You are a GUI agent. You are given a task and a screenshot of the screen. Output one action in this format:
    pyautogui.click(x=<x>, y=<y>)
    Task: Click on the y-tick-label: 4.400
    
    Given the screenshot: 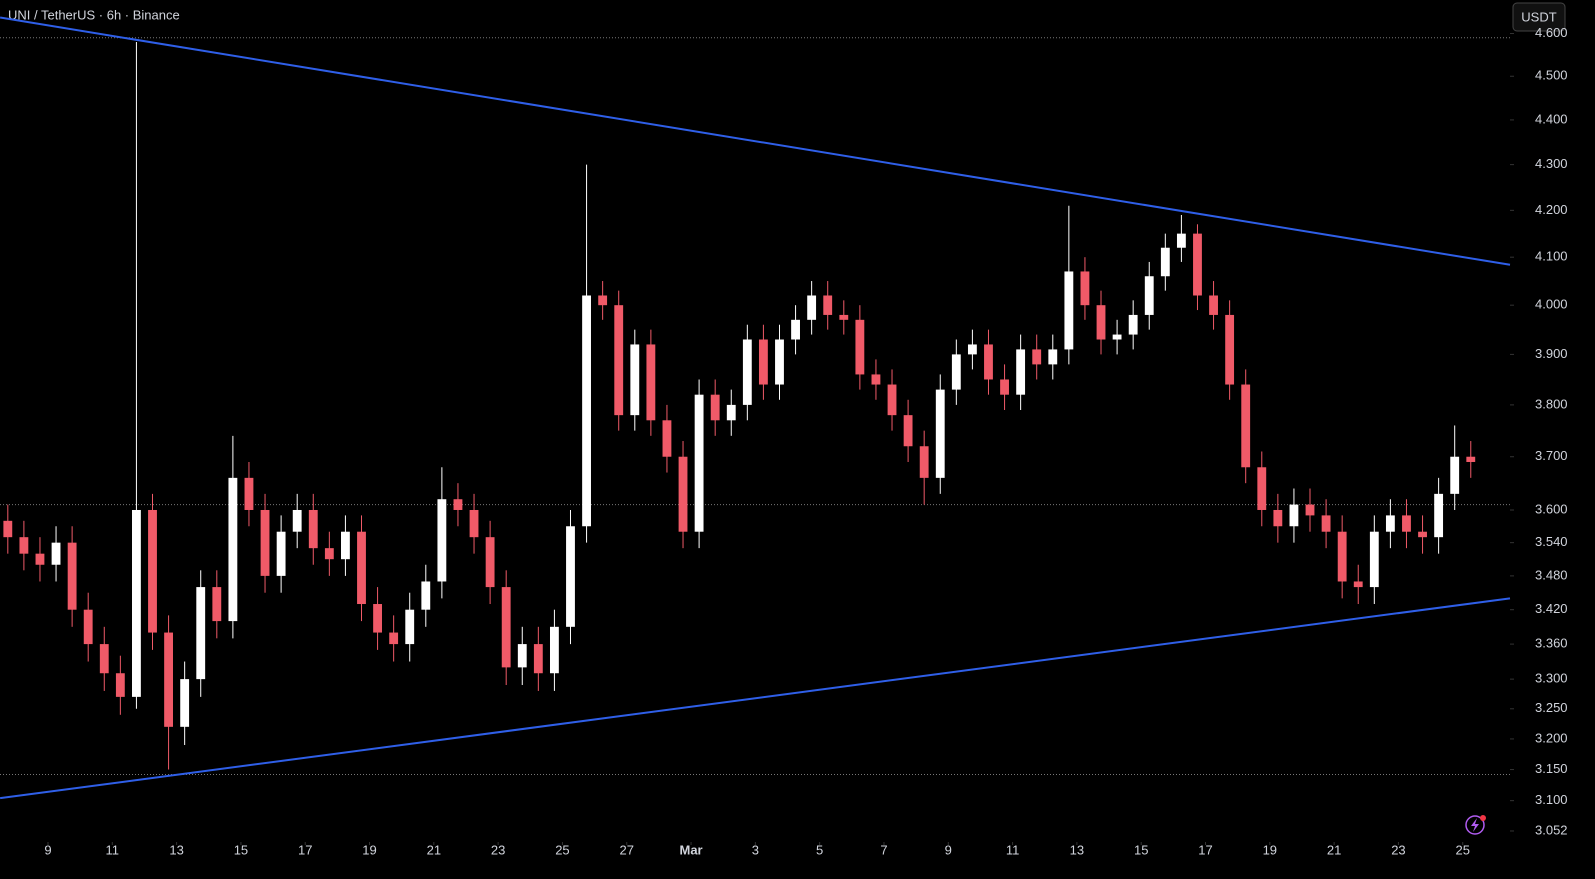 What is the action you would take?
    pyautogui.click(x=1551, y=118)
    